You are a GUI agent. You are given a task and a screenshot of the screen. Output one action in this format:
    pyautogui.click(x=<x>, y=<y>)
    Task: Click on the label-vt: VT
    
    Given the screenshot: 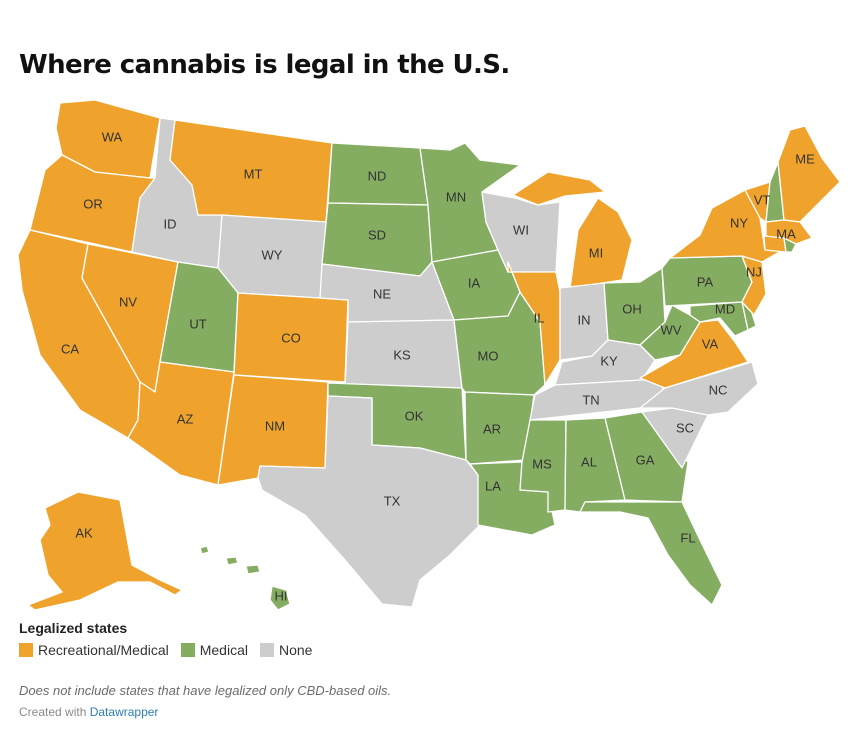 What is the action you would take?
    pyautogui.click(x=762, y=199)
    